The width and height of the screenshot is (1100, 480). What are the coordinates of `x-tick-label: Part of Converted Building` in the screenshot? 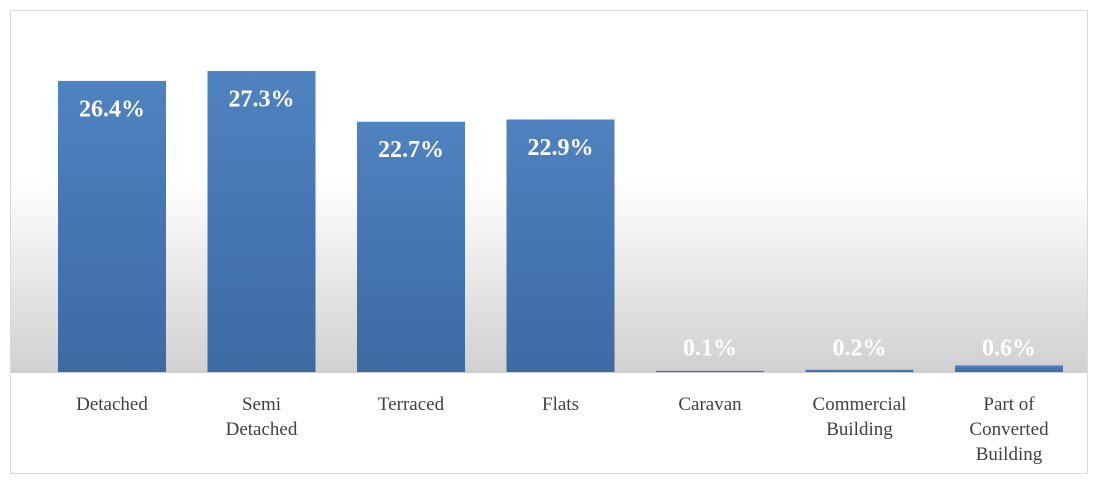 It's located at (1009, 429).